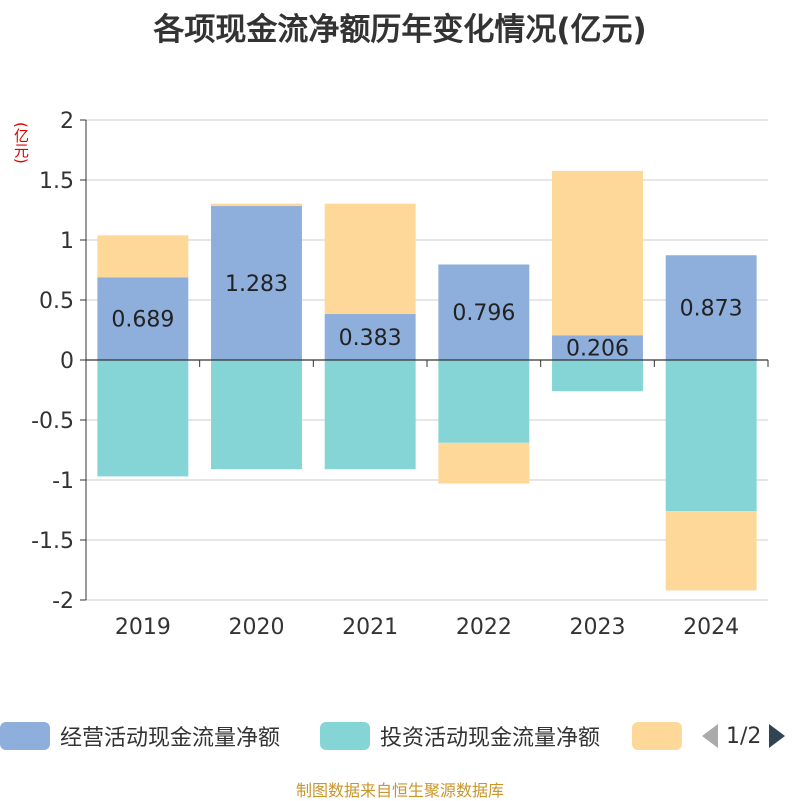  What do you see at coordinates (143, 256) in the screenshot?
I see `bar-series2-2019` at bounding box center [143, 256].